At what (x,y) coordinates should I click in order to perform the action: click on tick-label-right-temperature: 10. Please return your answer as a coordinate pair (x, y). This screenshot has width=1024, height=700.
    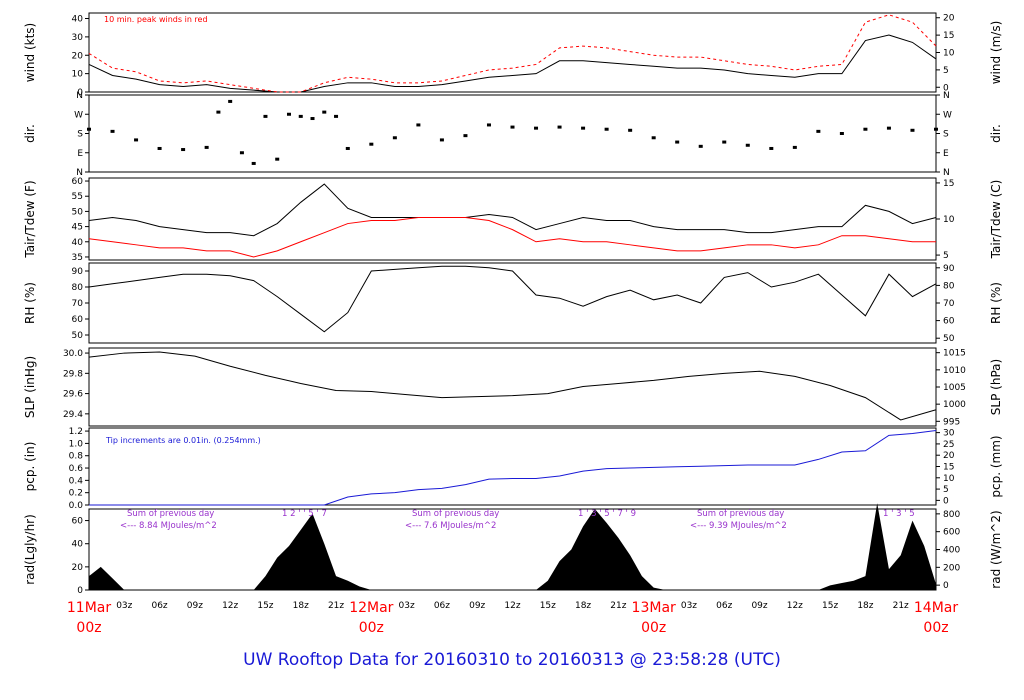
    Looking at the image, I should click on (949, 220).